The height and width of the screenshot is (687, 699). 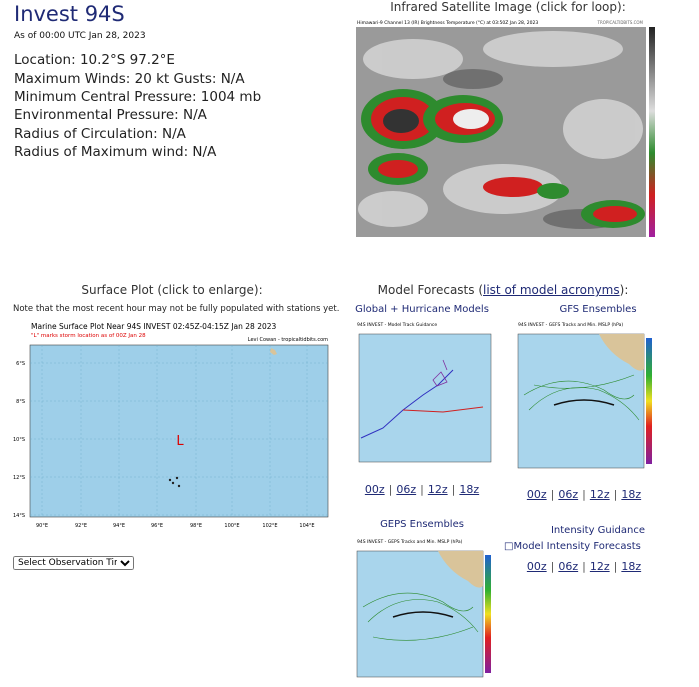 What do you see at coordinates (430, 290) in the screenshot?
I see `heading-text: Model Forecasts (` at bounding box center [430, 290].